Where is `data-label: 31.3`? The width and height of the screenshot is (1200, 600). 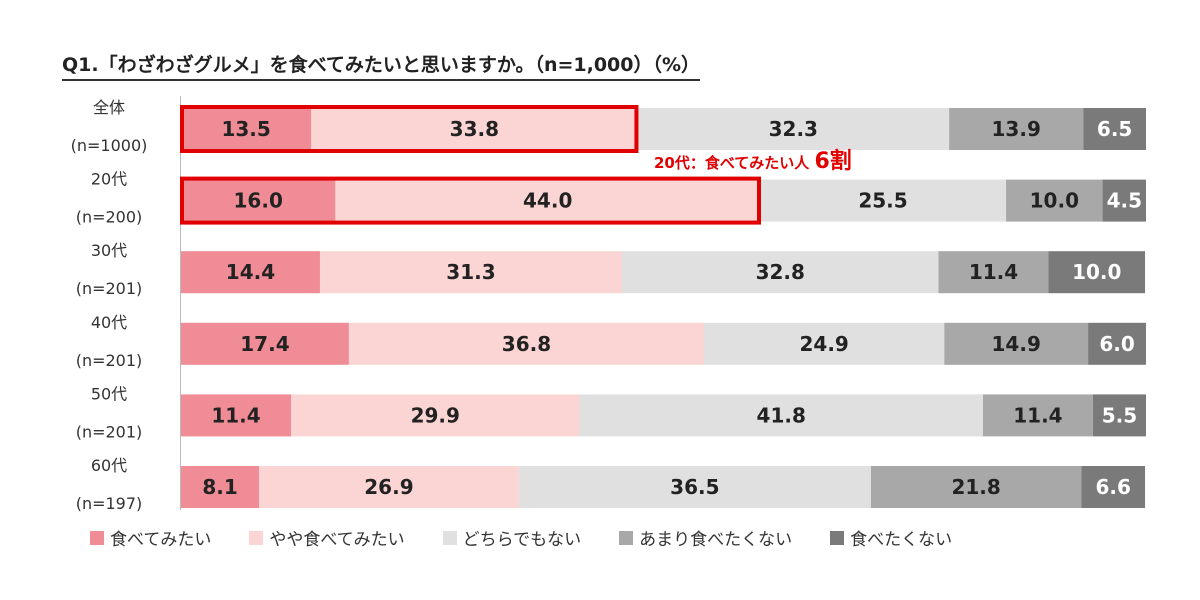
data-label: 31.3 is located at coordinates (470, 272).